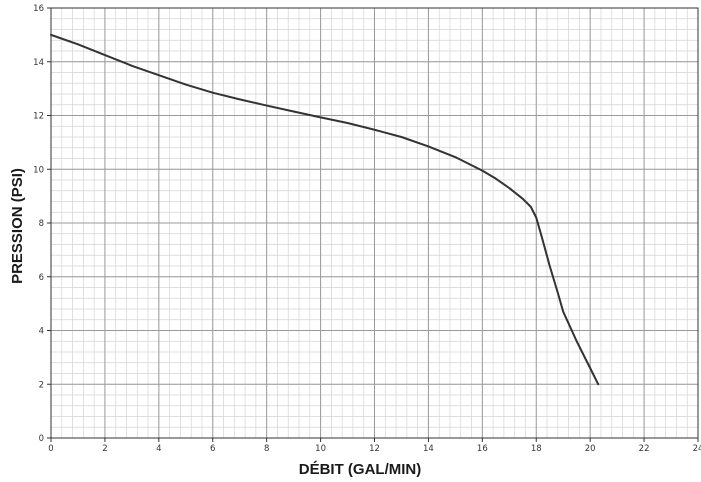 The image size is (701, 482). I want to click on x-tick-label: 12, so click(374, 449).